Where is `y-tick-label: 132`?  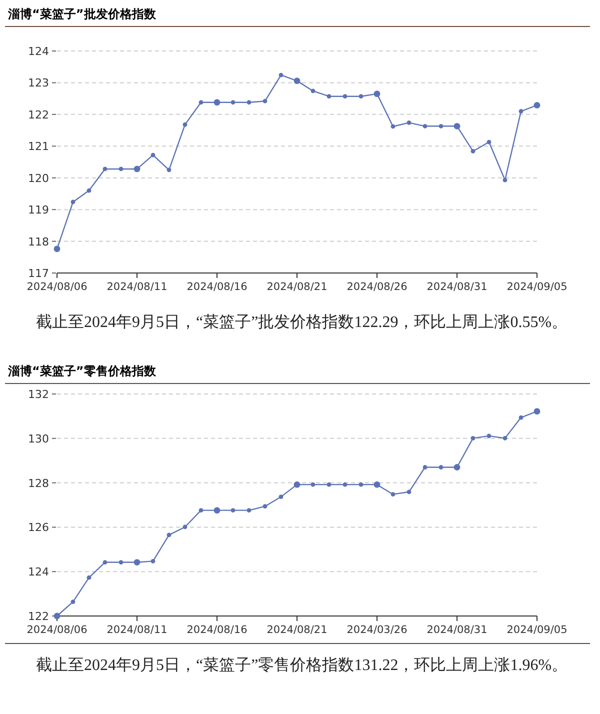
y-tick-label: 132 is located at coordinates (38, 394).